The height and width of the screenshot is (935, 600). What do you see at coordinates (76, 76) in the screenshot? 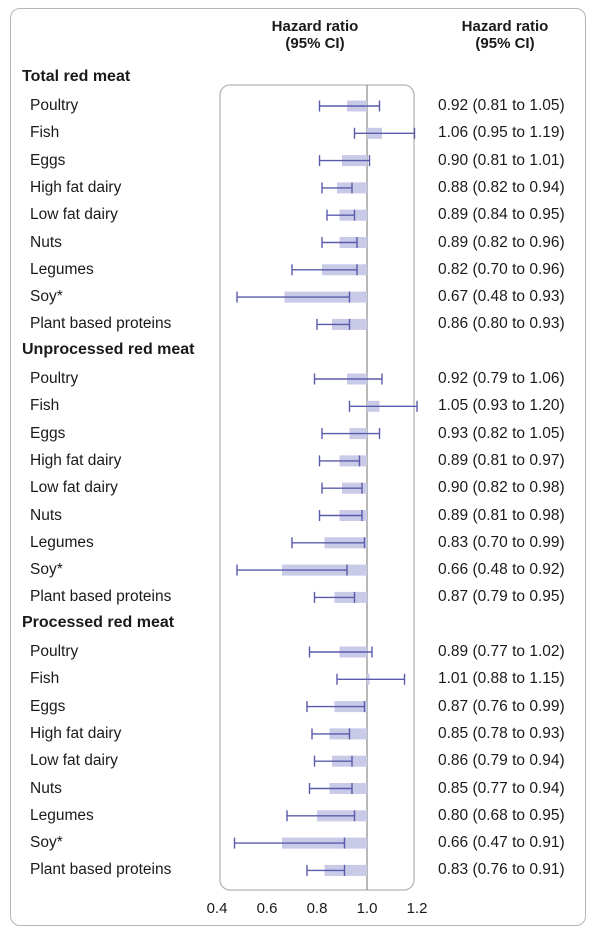
I see `group-title: Total red meat` at bounding box center [76, 76].